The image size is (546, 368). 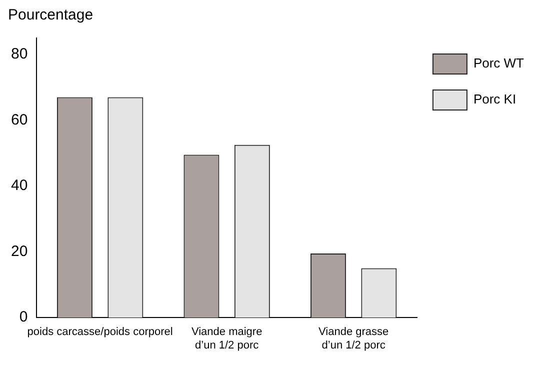 I want to click on legend-label: Porc KI, so click(x=494, y=99).